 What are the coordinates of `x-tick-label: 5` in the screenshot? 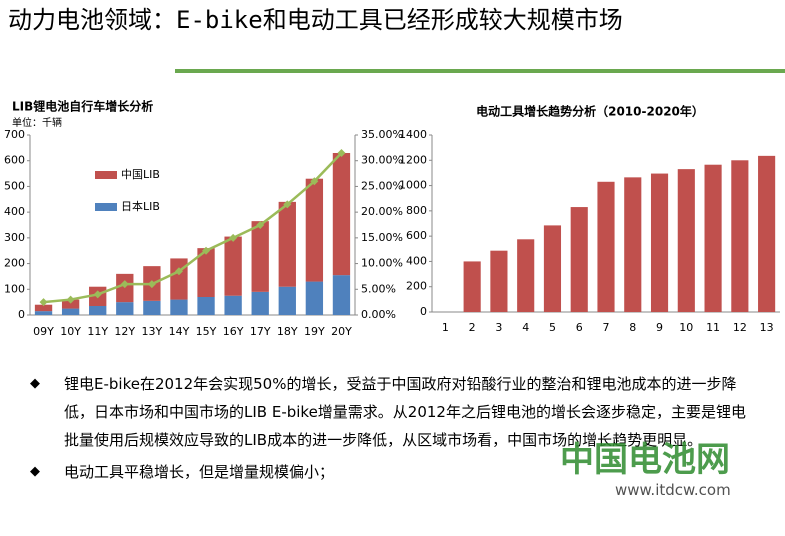 It's located at (552, 327).